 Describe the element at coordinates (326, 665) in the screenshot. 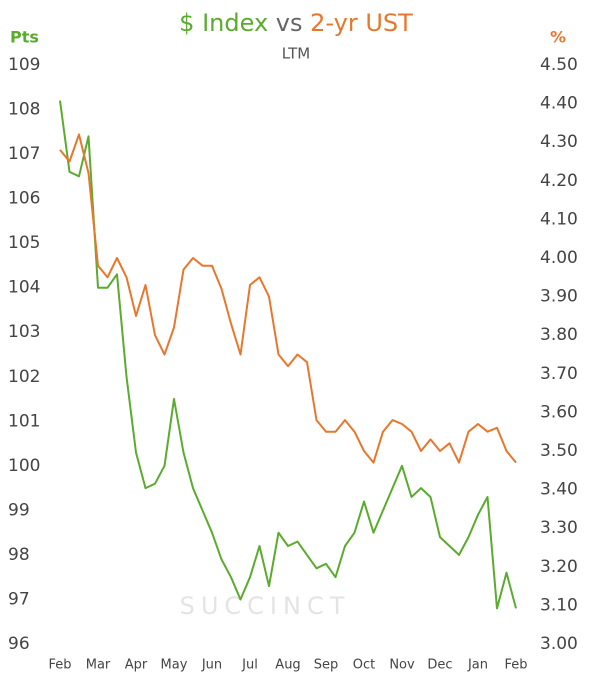

I see `x-tick-label: Sep` at that location.